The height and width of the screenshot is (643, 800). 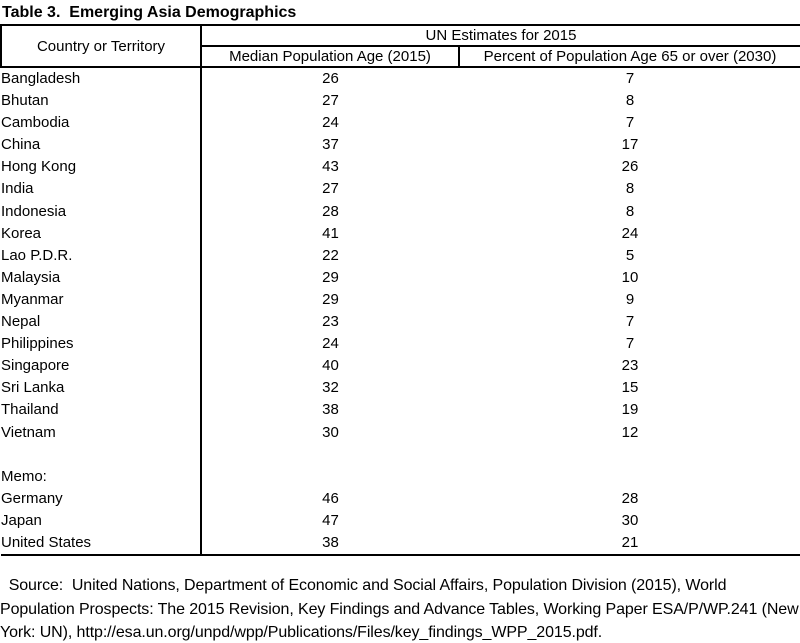 I want to click on table-row: Bangladesh 26 7, so click(x=400, y=79).